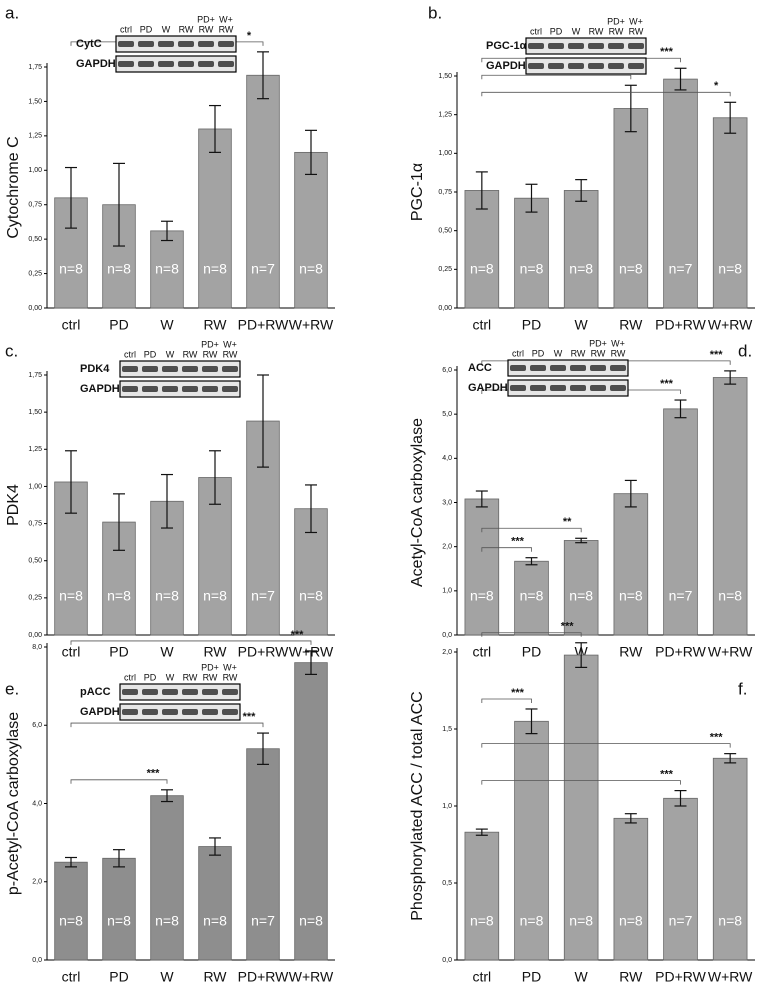 The height and width of the screenshot is (1005, 760). Describe the element at coordinates (95, 692) in the screenshot. I see `blot-label: pACC` at that location.